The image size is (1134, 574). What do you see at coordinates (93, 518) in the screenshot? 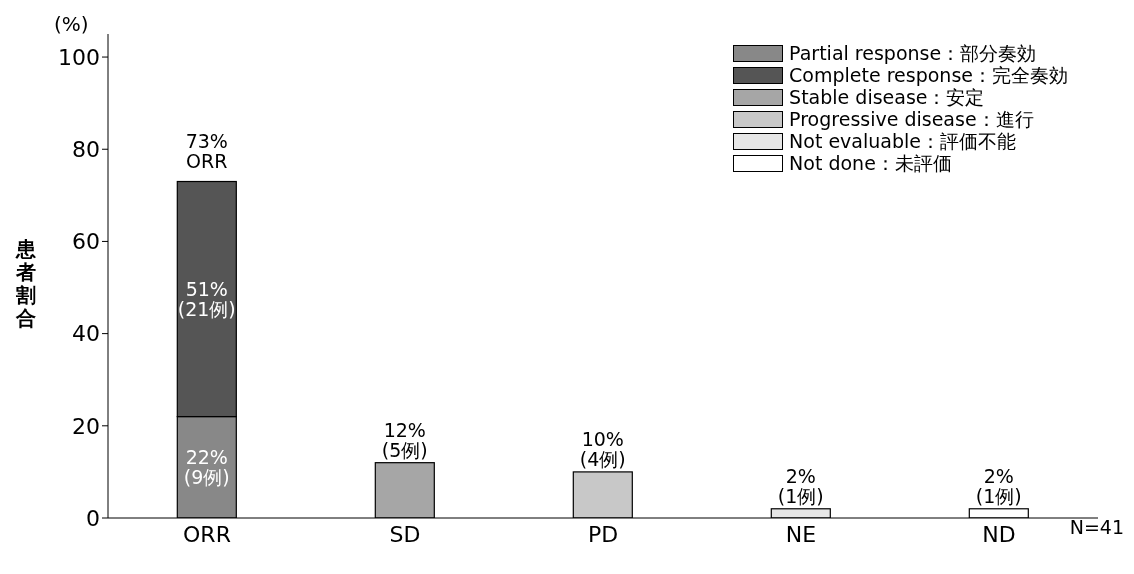
I see `y-tick-label: 0` at bounding box center [93, 518].